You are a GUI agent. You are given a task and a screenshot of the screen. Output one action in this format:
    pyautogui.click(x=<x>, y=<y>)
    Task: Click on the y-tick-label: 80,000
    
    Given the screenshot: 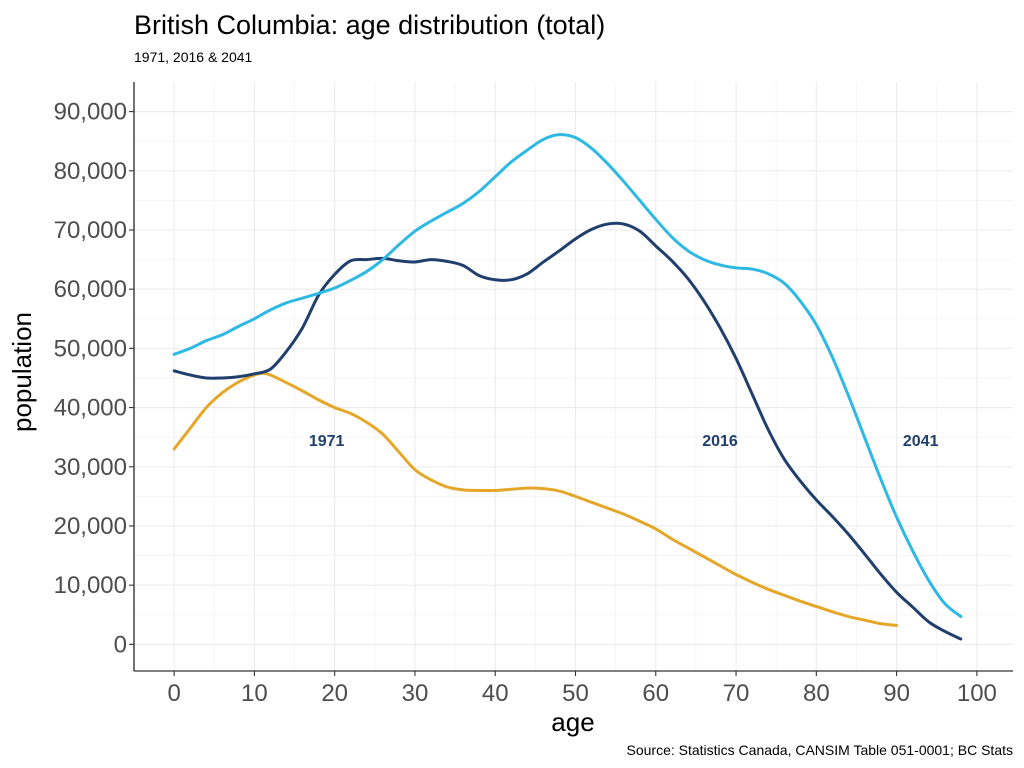 What is the action you would take?
    pyautogui.click(x=90, y=171)
    